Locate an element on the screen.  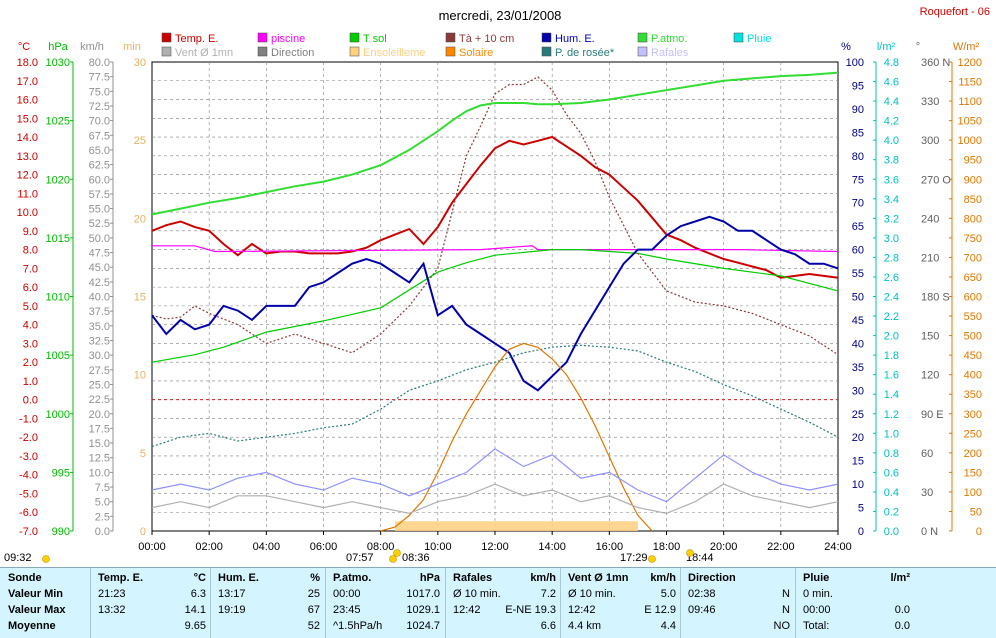
rain-tick-label: 3.2 is located at coordinates (891, 219).